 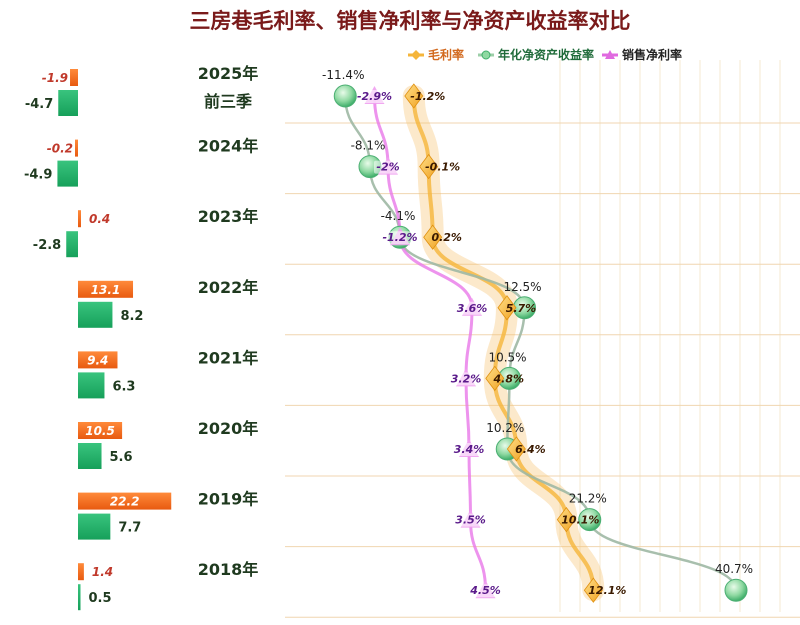 What do you see at coordinates (228, 73) in the screenshot?
I see `period-label: 2025年` at bounding box center [228, 73].